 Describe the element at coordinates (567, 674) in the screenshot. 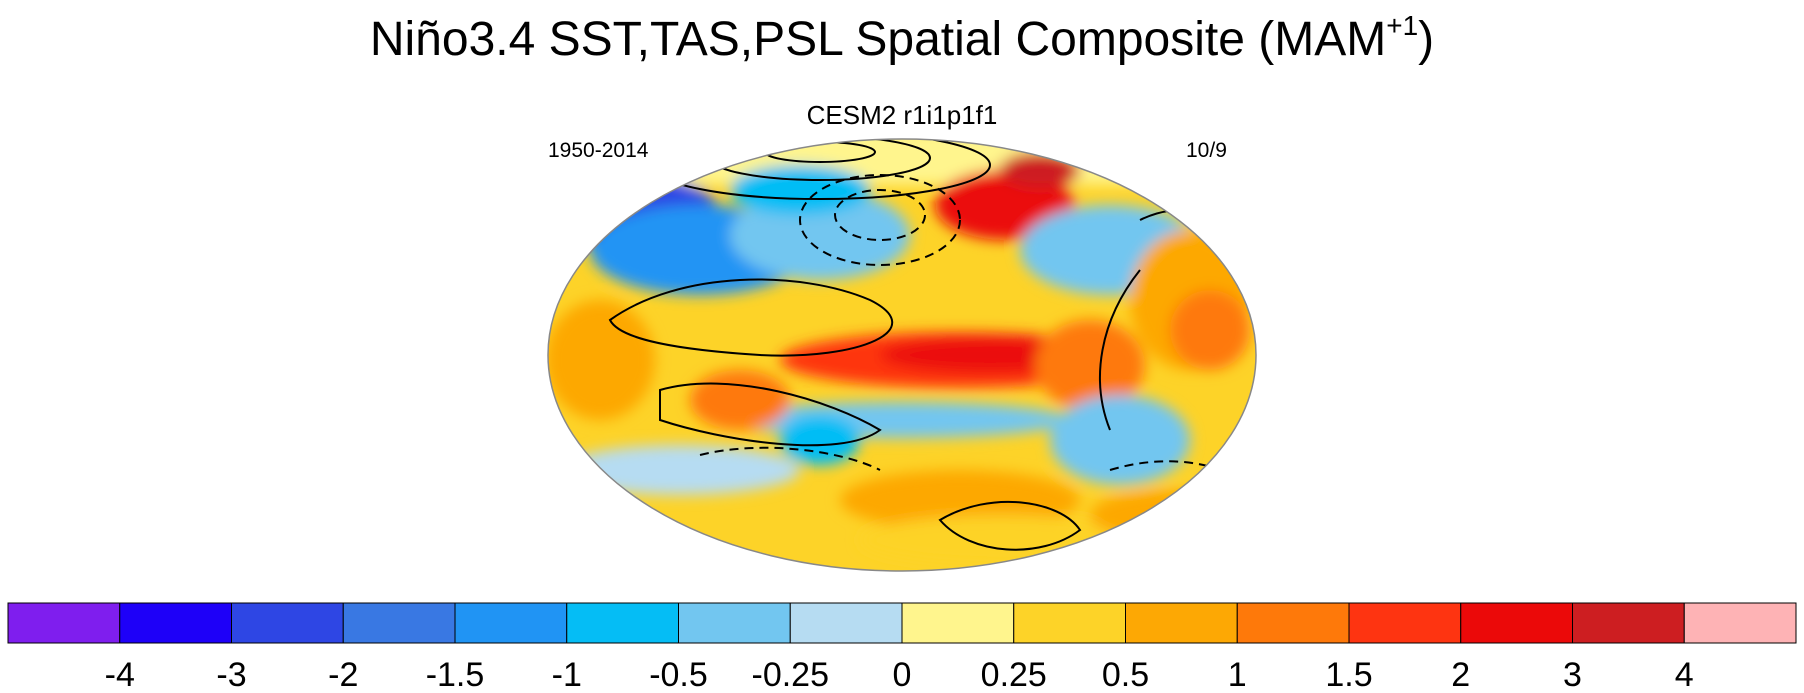

I see `colorbar-tick-label: -1` at that location.